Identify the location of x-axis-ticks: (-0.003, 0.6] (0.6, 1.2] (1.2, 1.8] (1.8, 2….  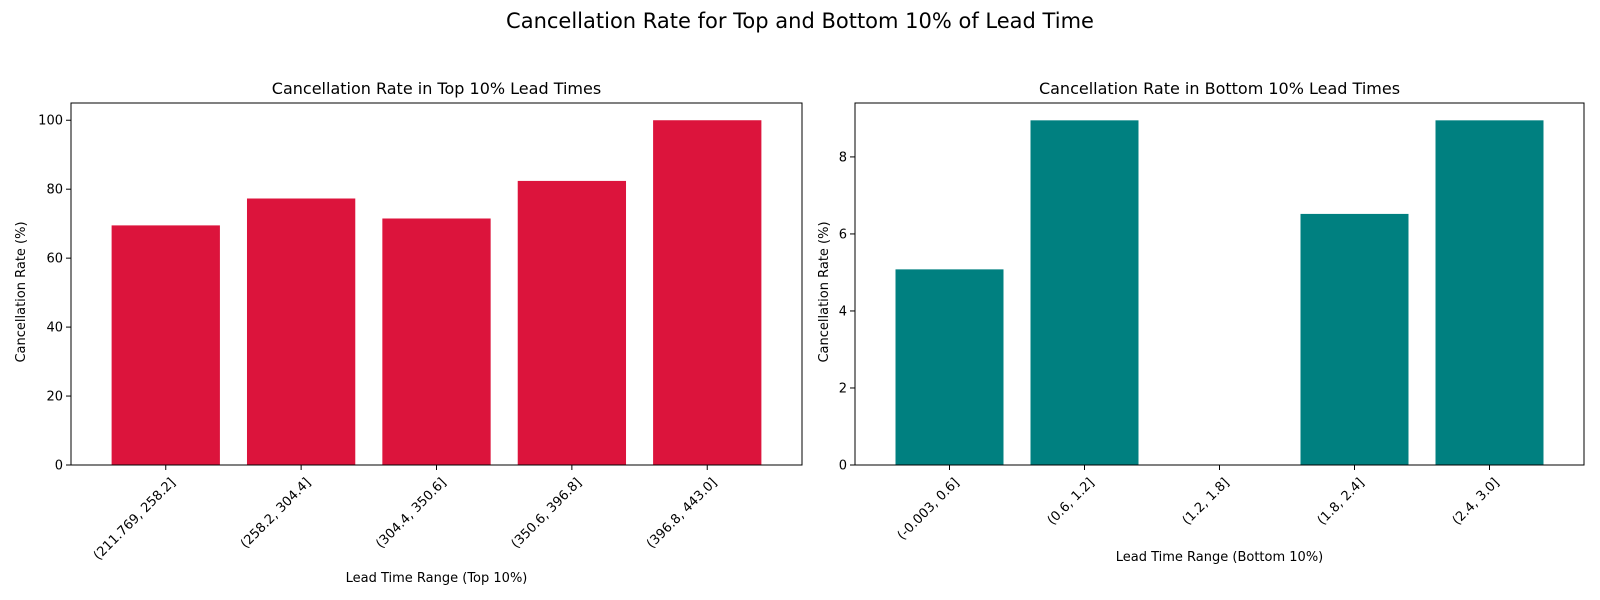
(1199, 504).